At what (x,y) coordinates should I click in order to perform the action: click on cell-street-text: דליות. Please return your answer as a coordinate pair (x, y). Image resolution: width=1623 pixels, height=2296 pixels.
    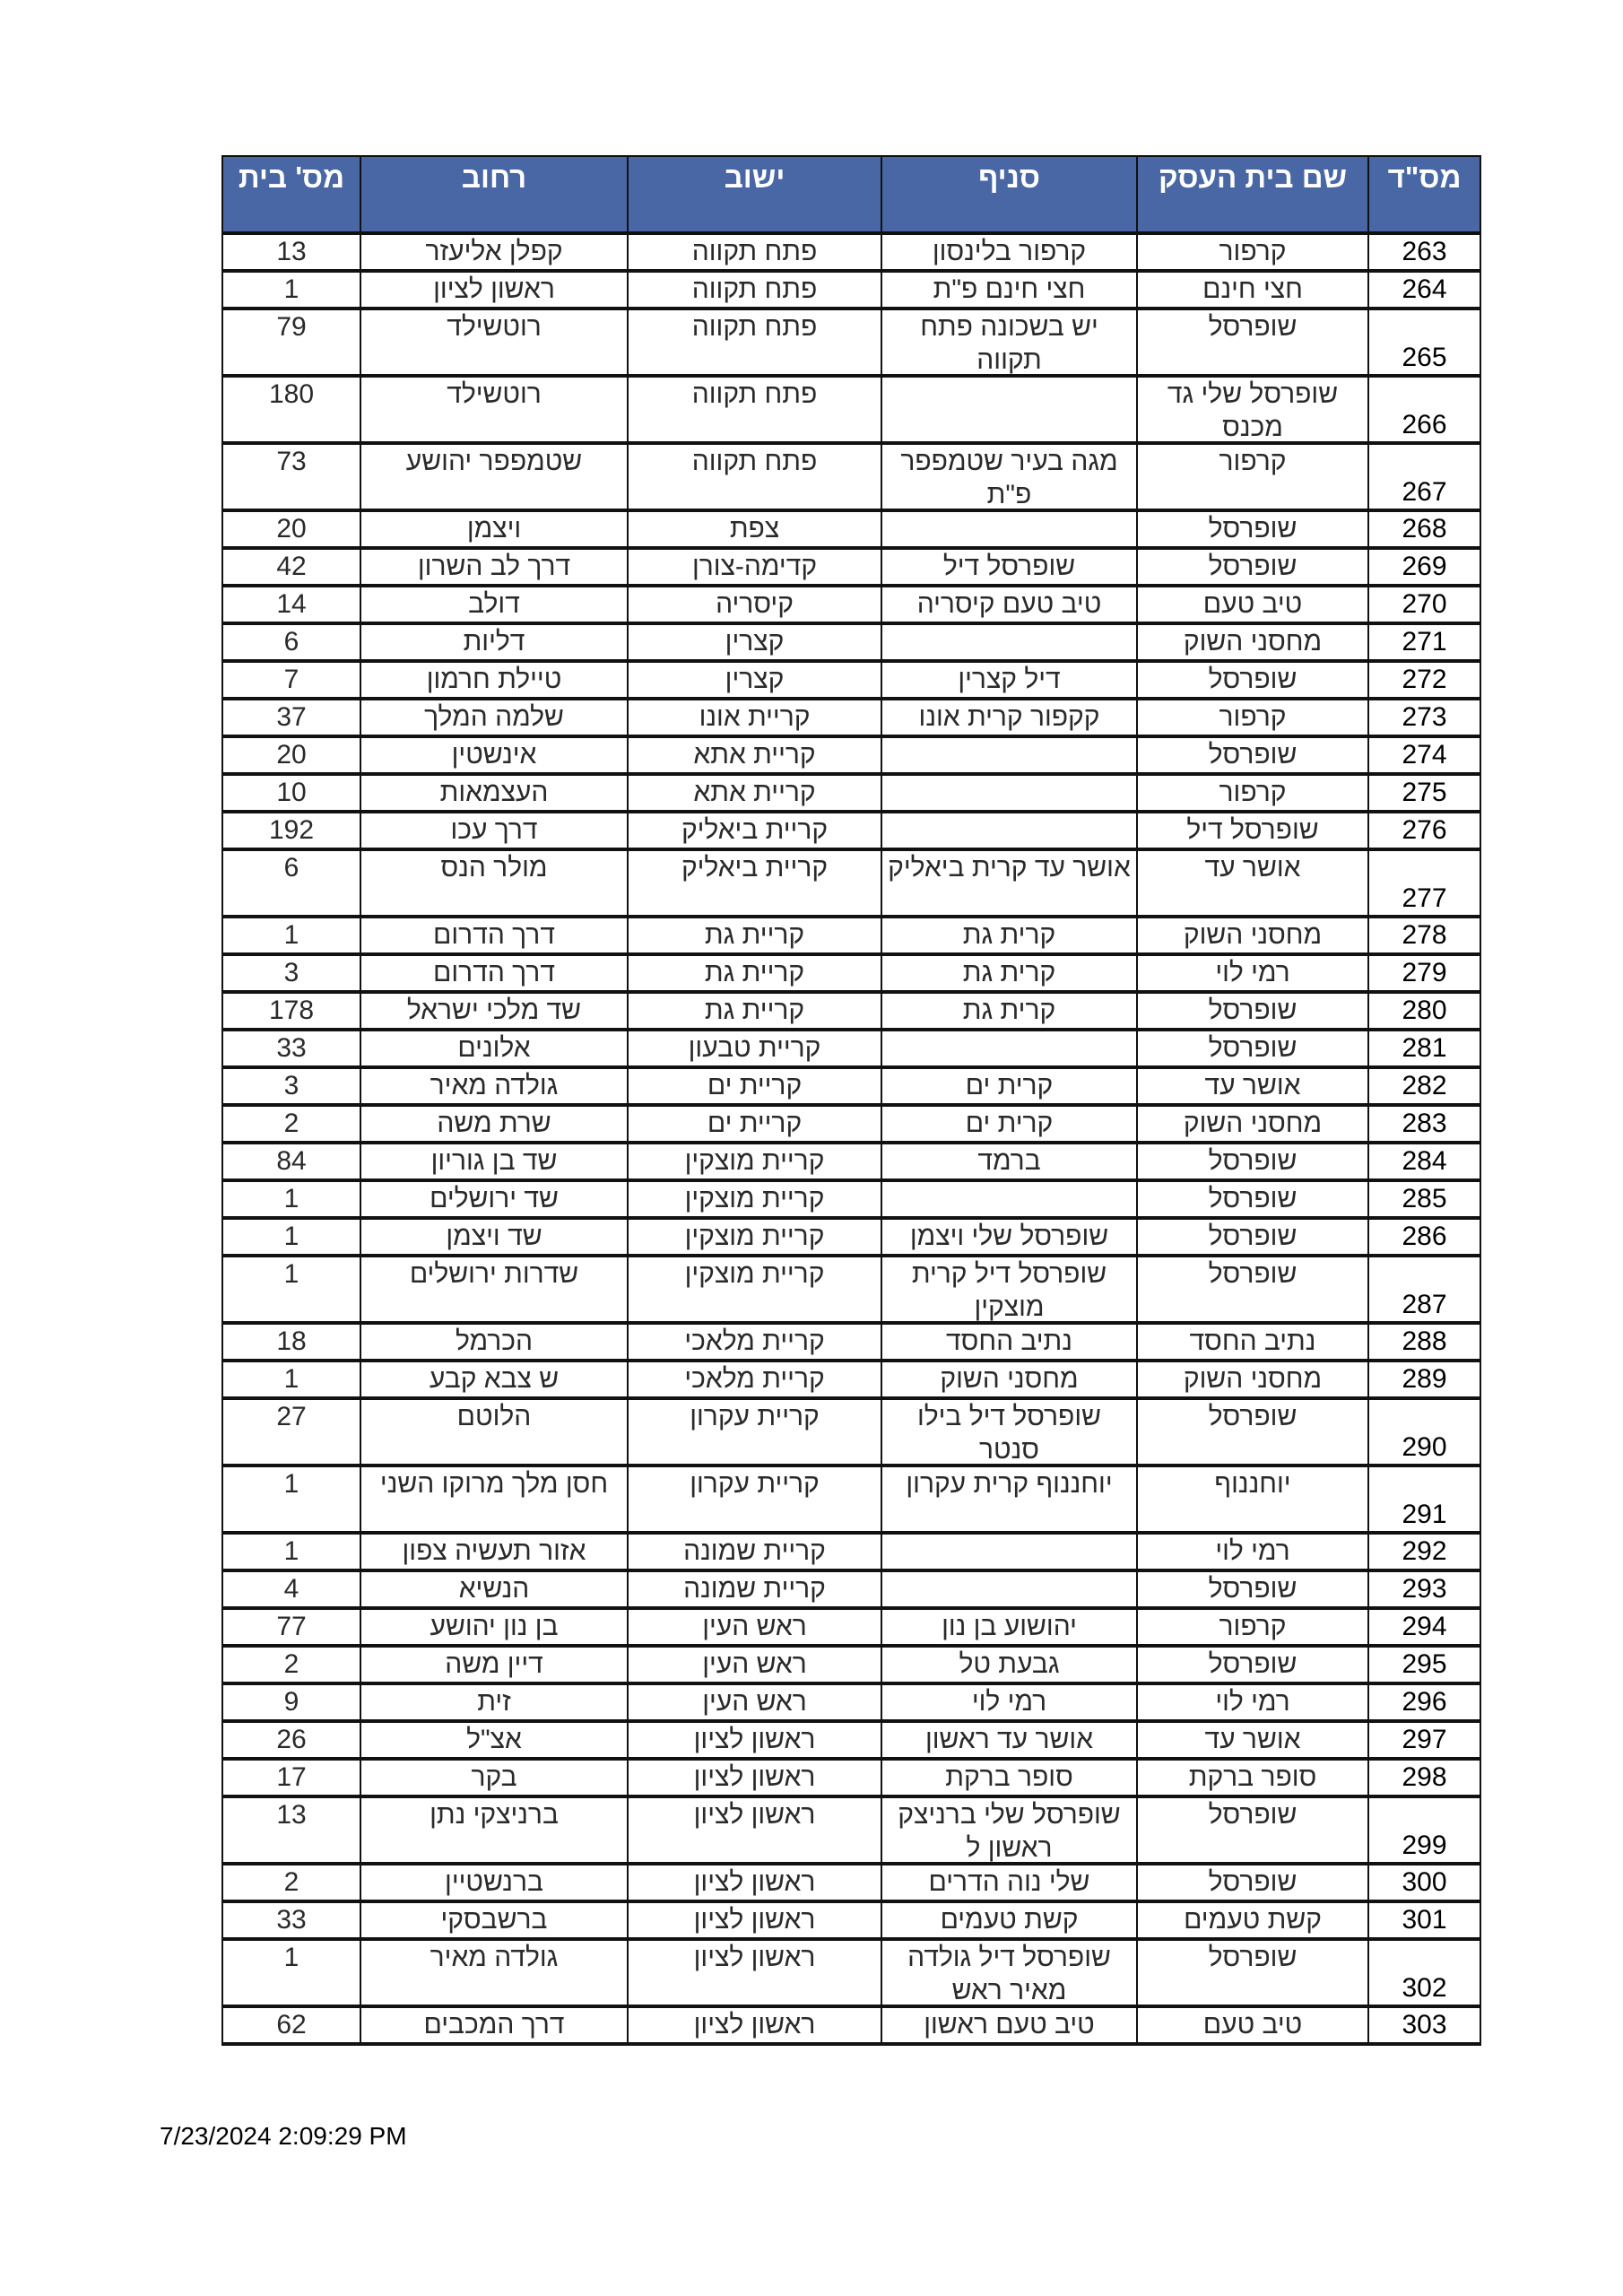
    Looking at the image, I should click on (494, 642).